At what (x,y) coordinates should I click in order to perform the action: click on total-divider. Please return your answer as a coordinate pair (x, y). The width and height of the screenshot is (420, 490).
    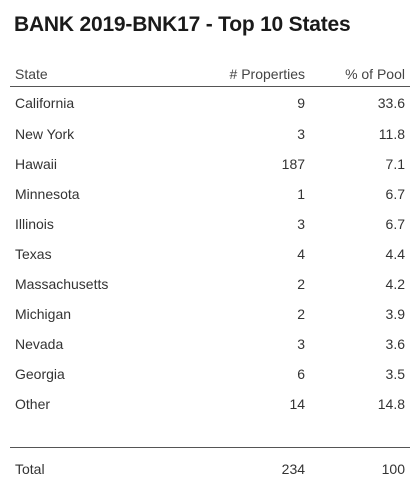
    Looking at the image, I should click on (210, 433).